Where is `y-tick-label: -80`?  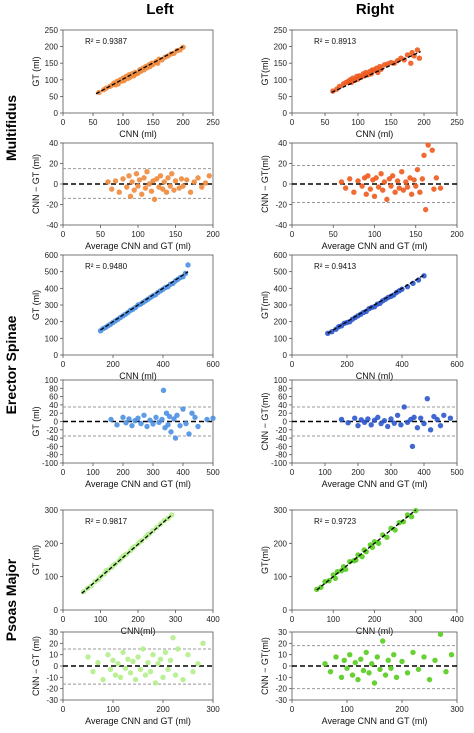 y-tick-label: -80 is located at coordinates (281, 455).